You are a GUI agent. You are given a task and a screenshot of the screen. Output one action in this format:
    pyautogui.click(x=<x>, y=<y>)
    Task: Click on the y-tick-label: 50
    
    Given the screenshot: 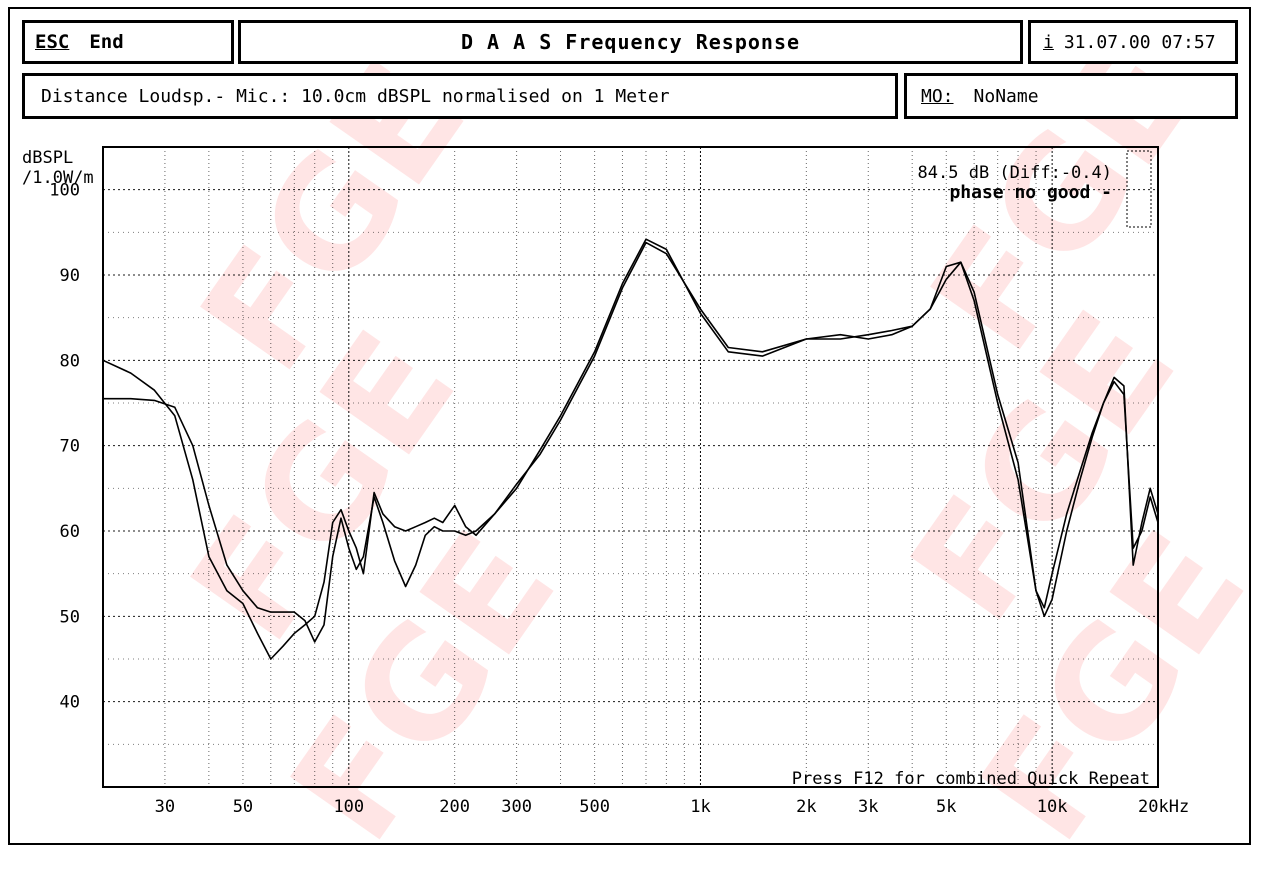 What is the action you would take?
    pyautogui.click(x=70, y=617)
    